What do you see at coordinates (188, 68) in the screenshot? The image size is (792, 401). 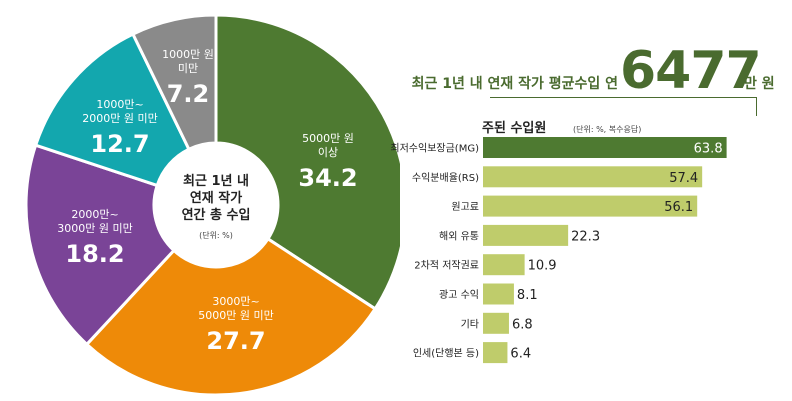 I see `slice-label-line2: 미만` at bounding box center [188, 68].